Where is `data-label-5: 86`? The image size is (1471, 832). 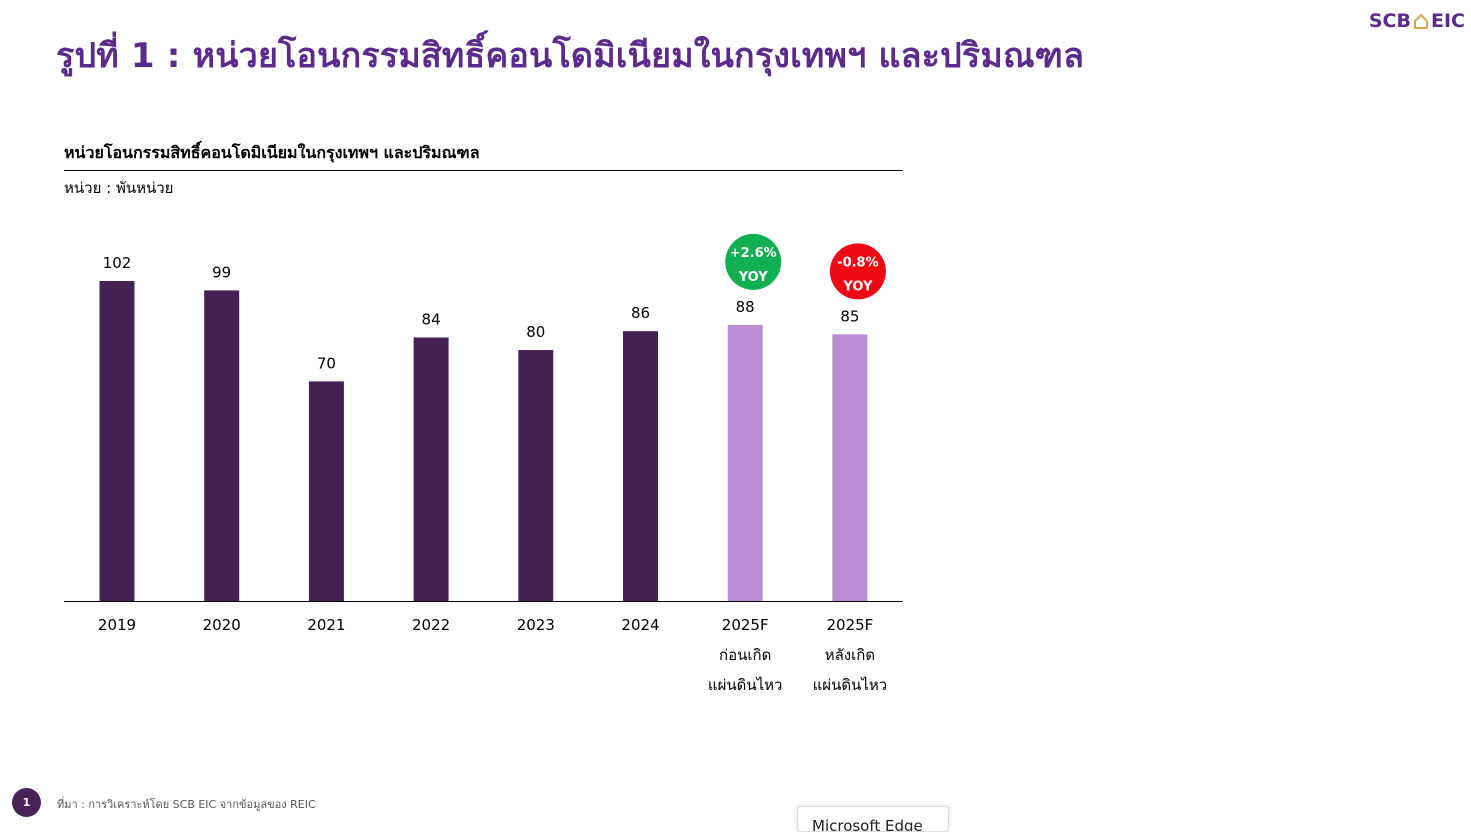
data-label-5: 86 is located at coordinates (640, 313).